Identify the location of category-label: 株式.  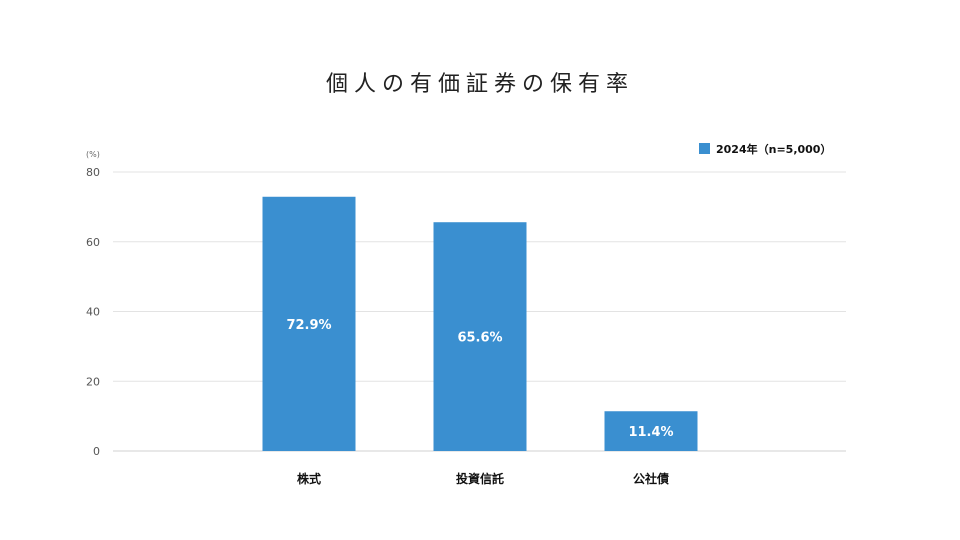
(309, 478).